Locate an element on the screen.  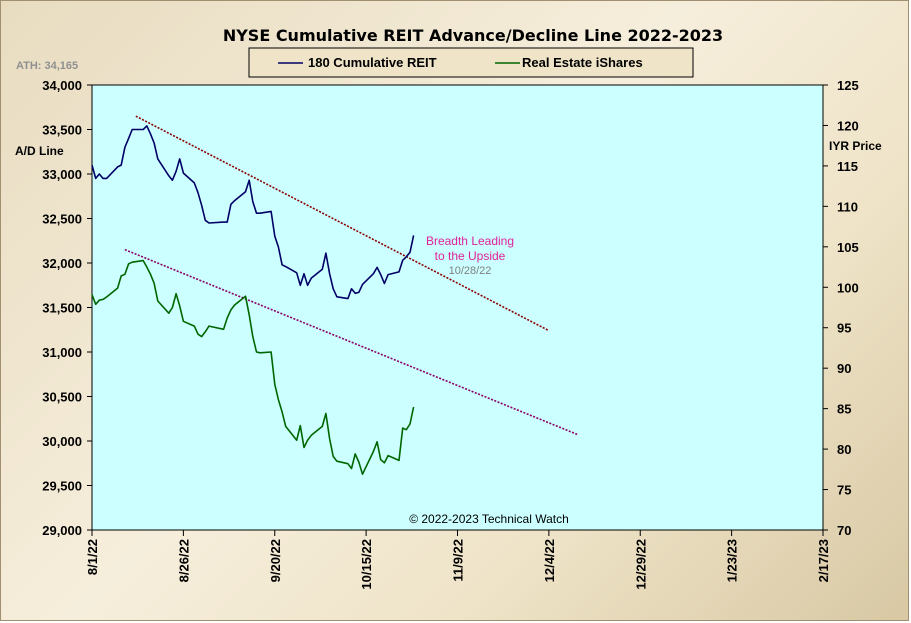
right-tick-label: 100 is located at coordinates (848, 287).